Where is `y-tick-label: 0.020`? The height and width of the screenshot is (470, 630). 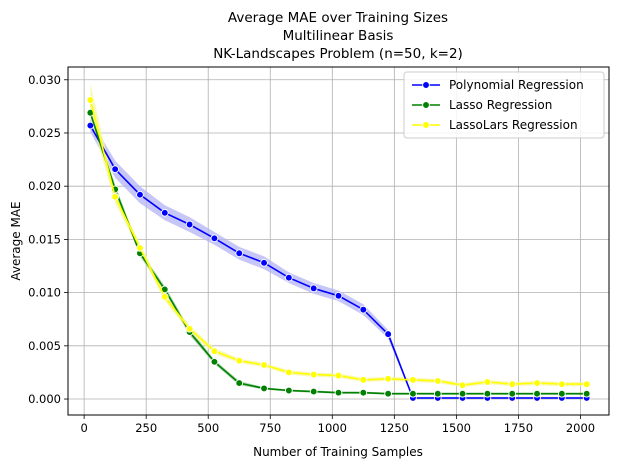
y-tick-label: 0.020 is located at coordinates (44, 186).